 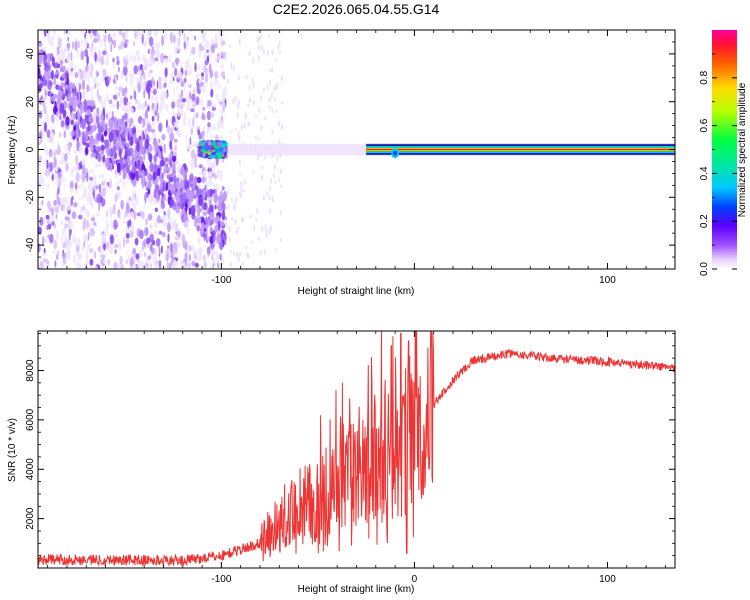 I want to click on y-tick-label: 4000, so click(x=30, y=469).